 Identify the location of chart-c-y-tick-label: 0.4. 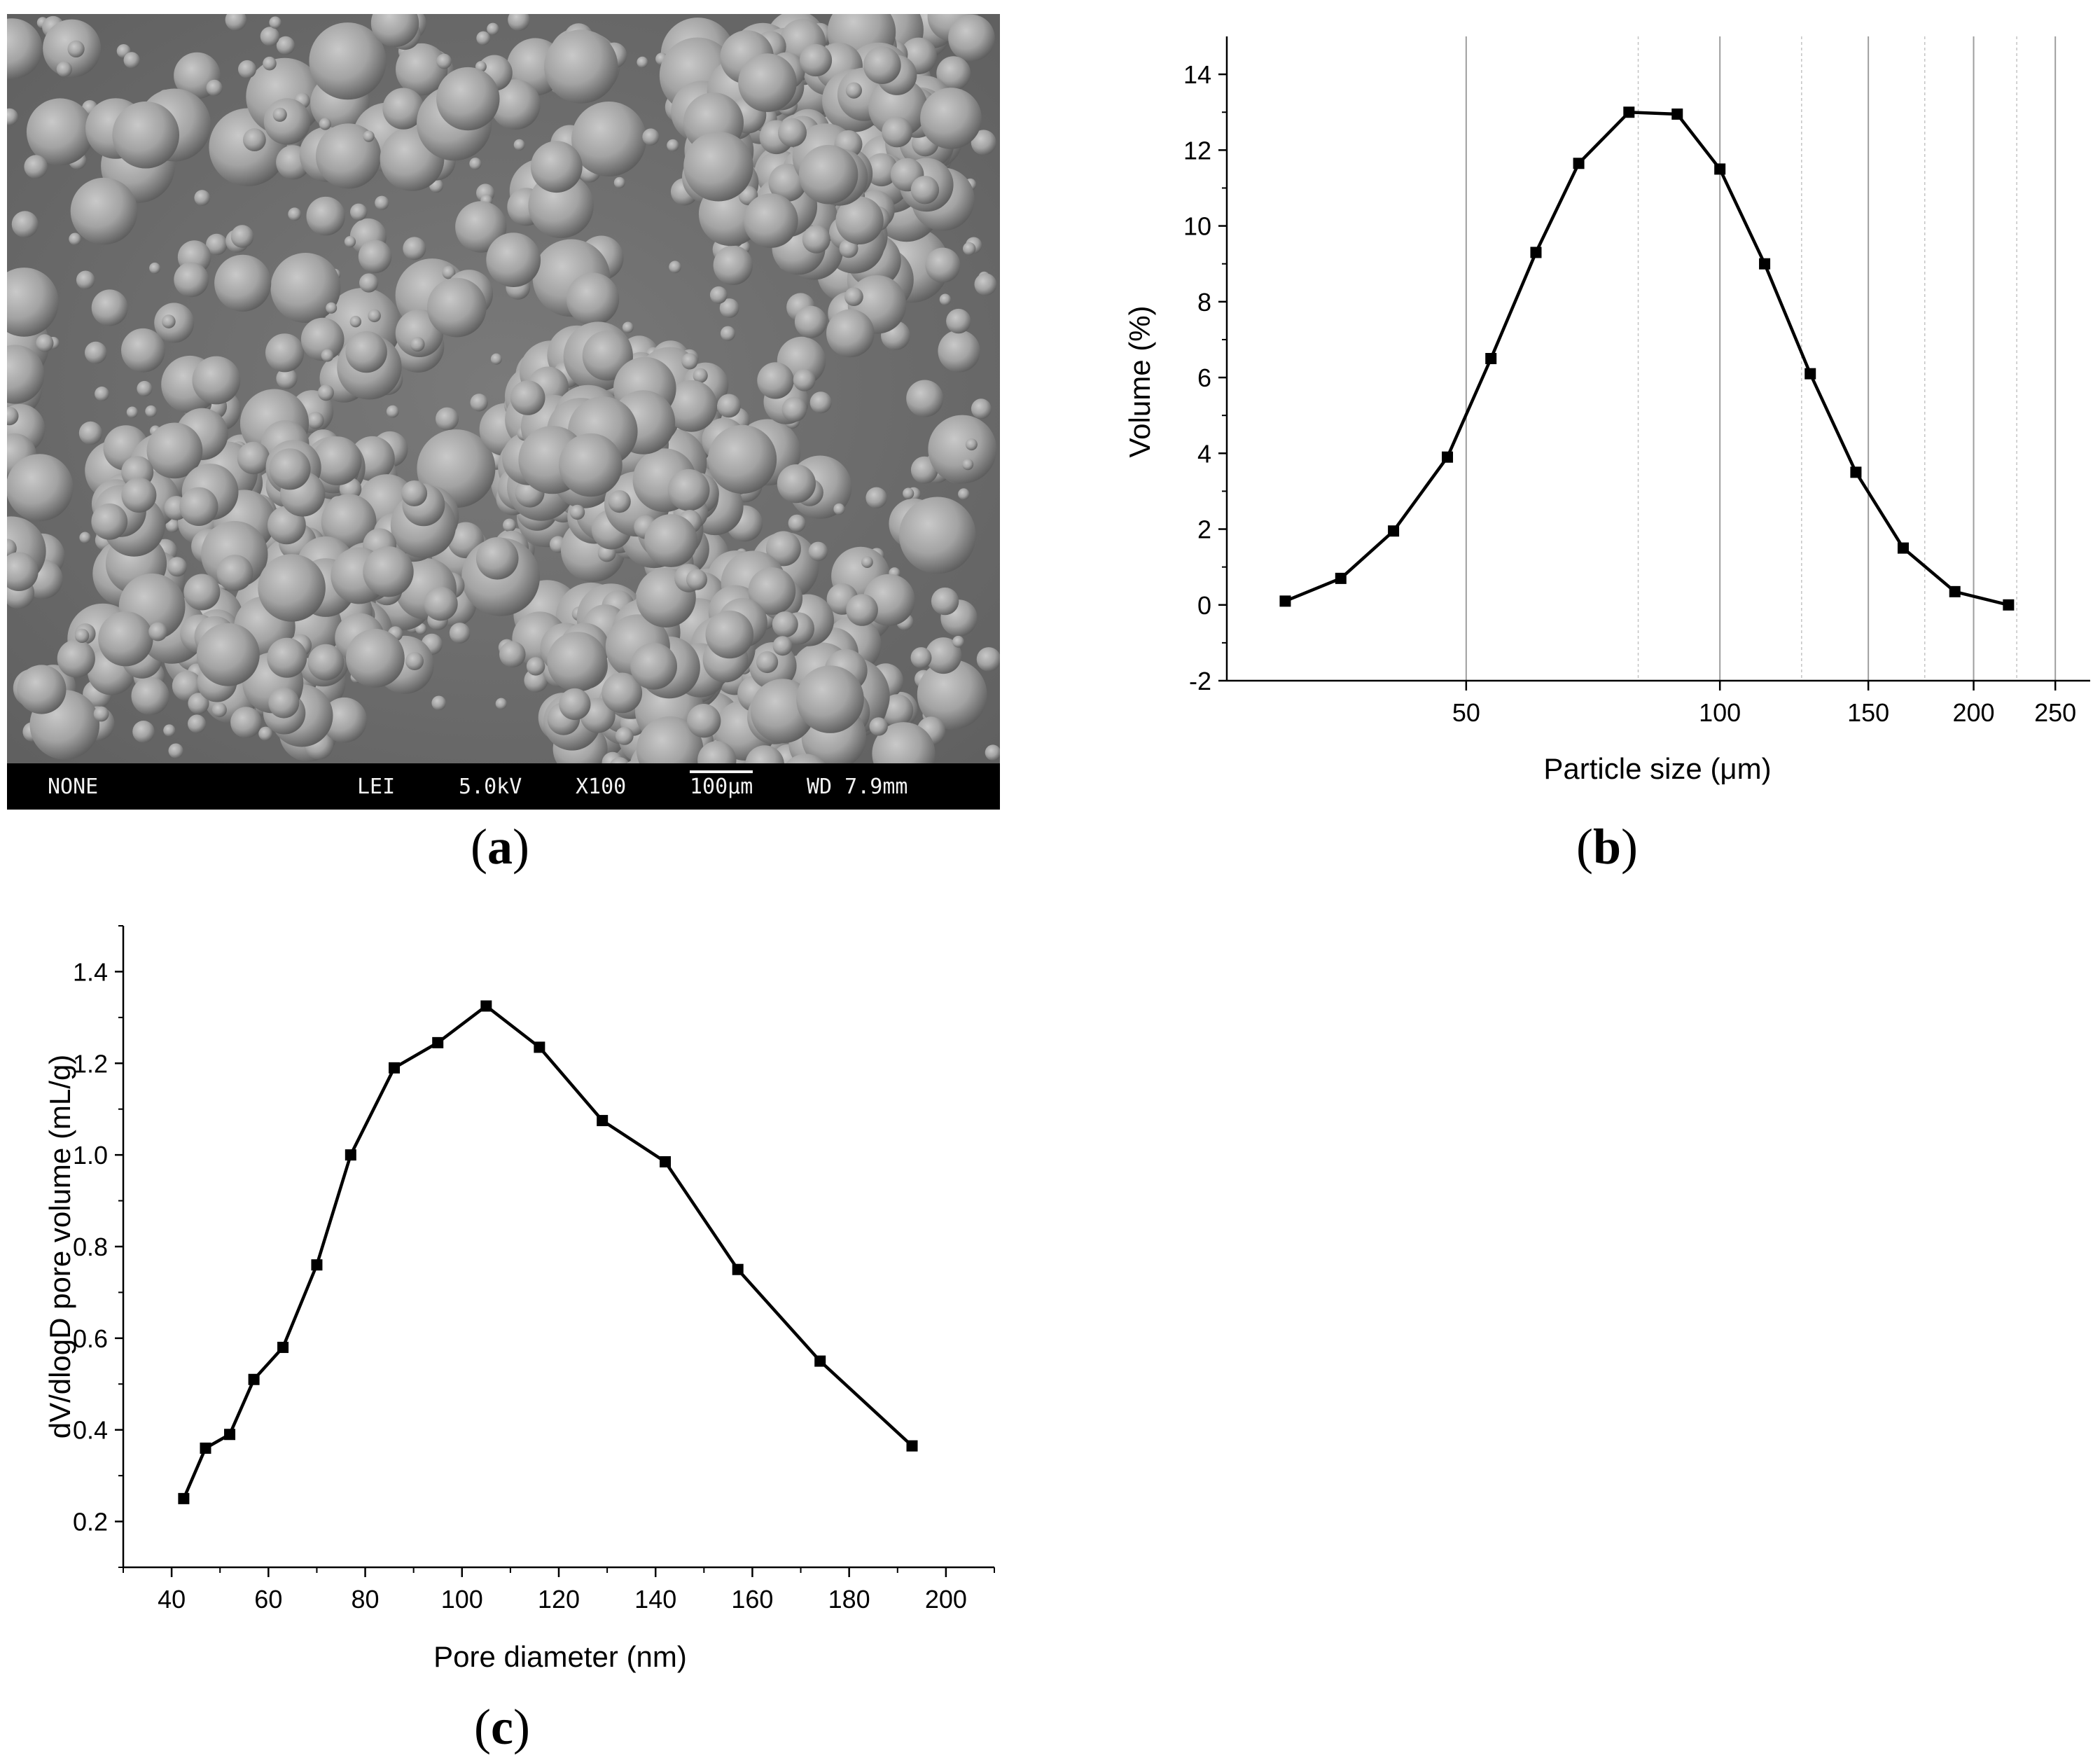
(91, 1430).